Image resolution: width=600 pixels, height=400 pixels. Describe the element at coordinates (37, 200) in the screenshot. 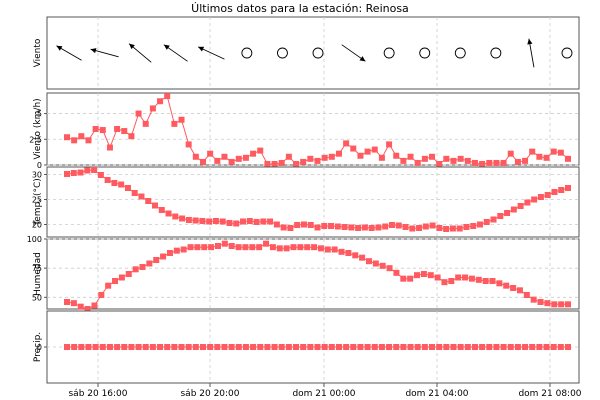

I see `y-tick-label: 25` at that location.